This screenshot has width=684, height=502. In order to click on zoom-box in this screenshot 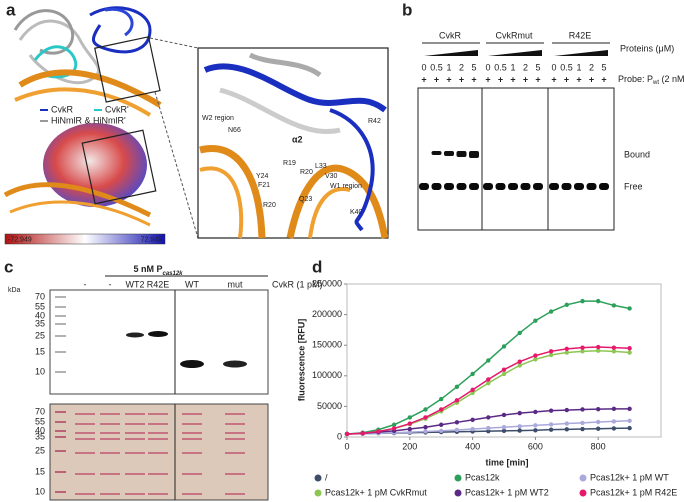, I will do `click(119, 167)`.